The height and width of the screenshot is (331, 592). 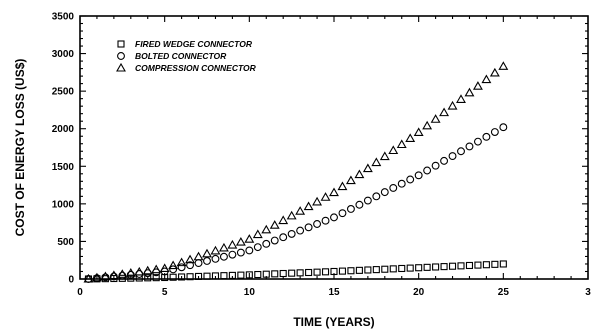 I want to click on y-tick-label: 3500, so click(x=63, y=17).